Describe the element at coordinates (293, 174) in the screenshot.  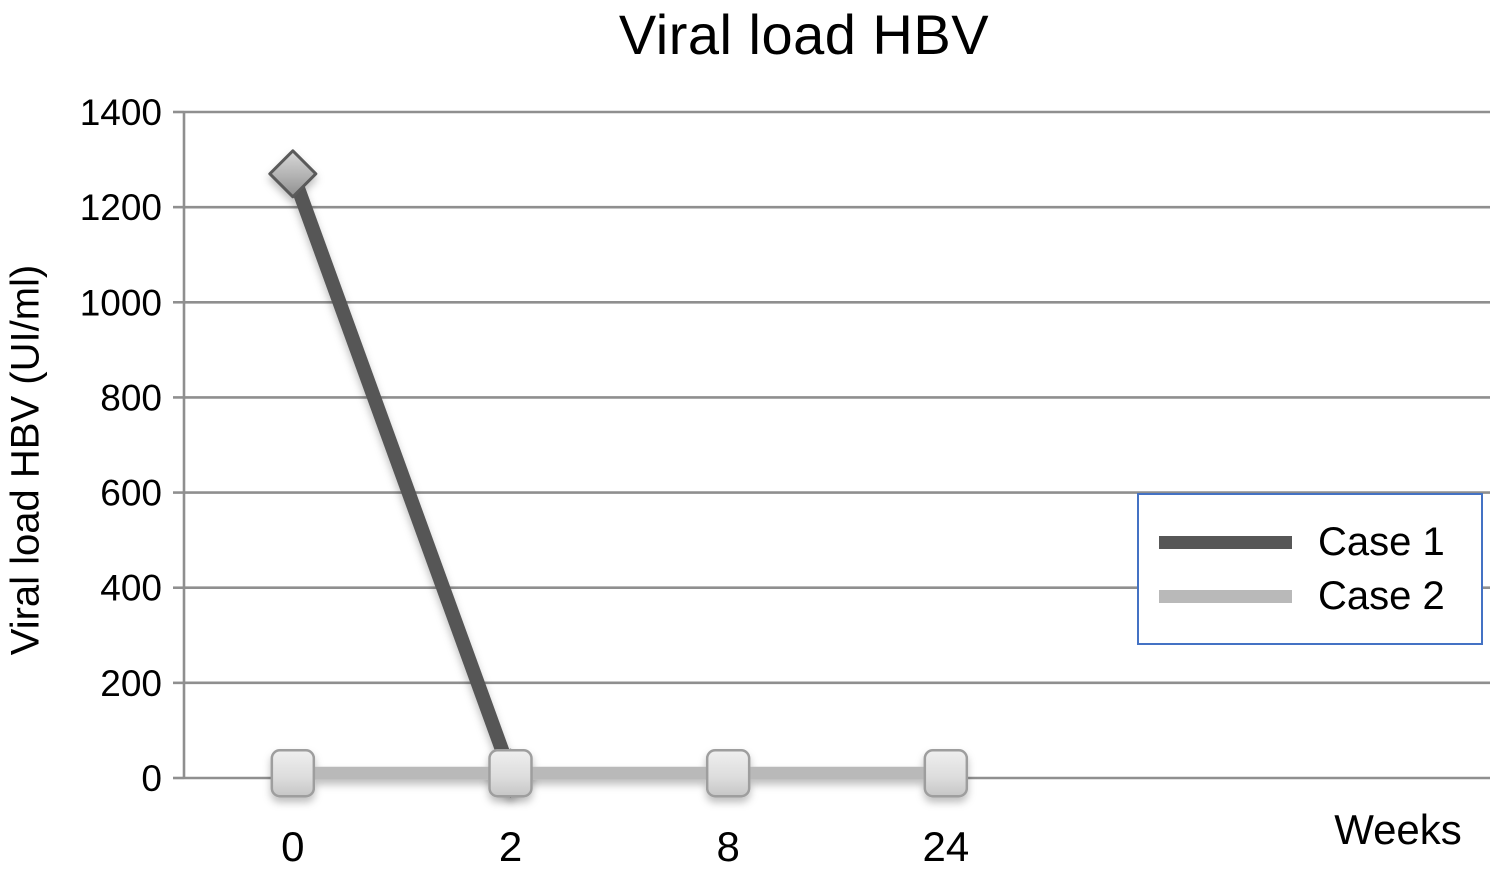
I see `diamond-marker` at that location.